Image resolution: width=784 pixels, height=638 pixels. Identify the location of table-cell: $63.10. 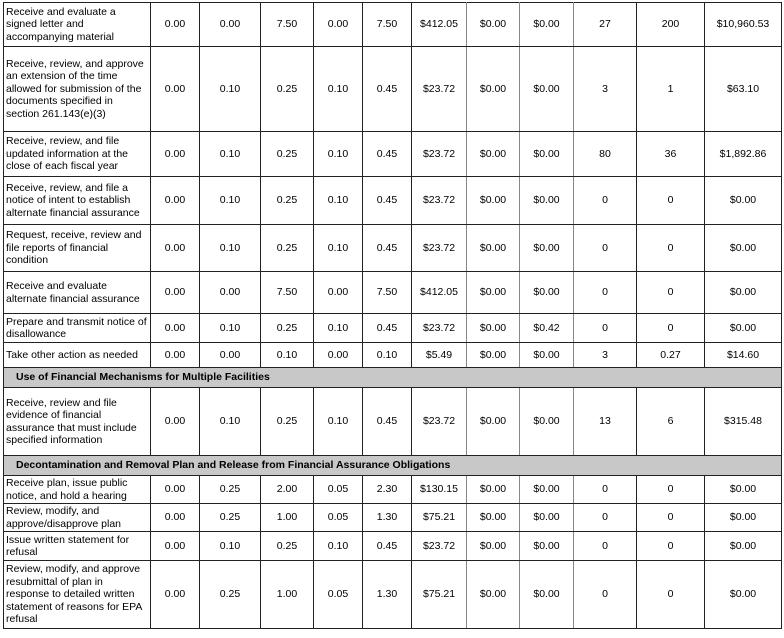
(743, 89).